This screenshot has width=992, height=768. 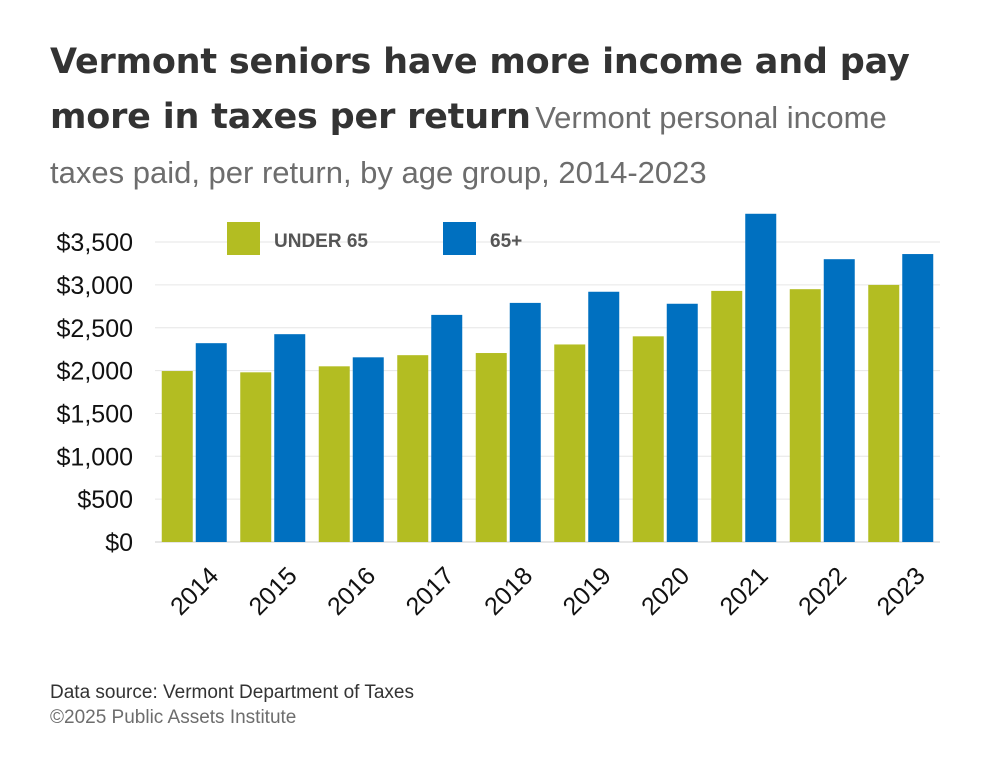 I want to click on data-source: Data source: Vermont Department of Taxes, so click(x=232, y=692).